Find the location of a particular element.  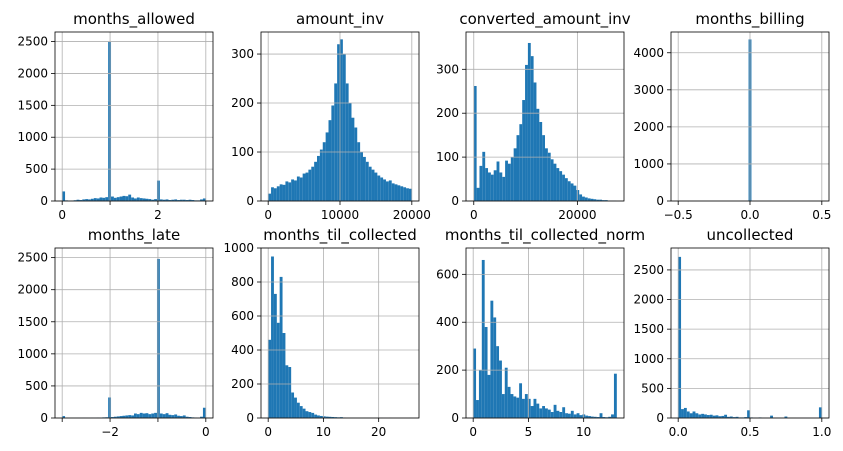

y-tick-label: 1500 is located at coordinates (32, 105).